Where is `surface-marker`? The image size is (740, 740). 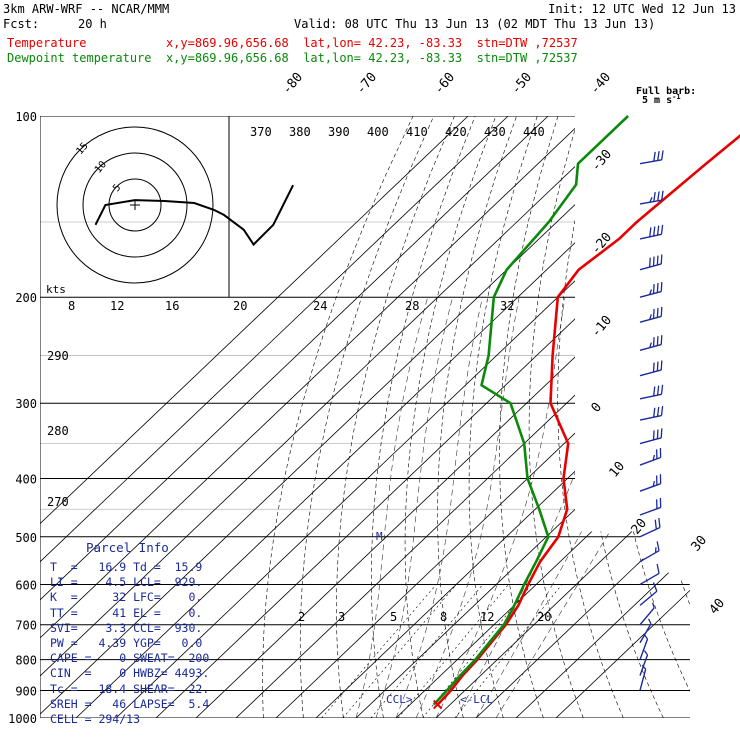
surface-marker is located at coordinates (437, 704).